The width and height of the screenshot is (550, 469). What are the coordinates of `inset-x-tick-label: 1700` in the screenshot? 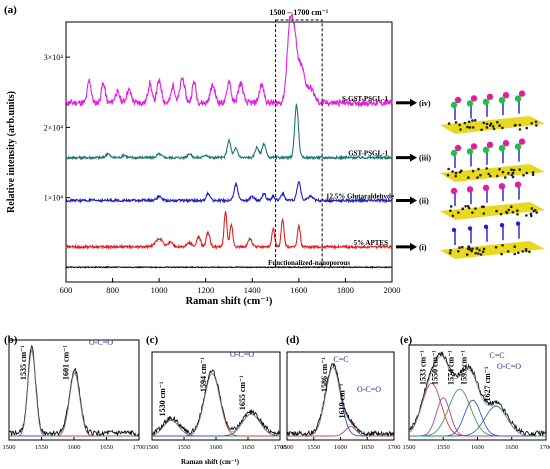 It's located at (139, 447).